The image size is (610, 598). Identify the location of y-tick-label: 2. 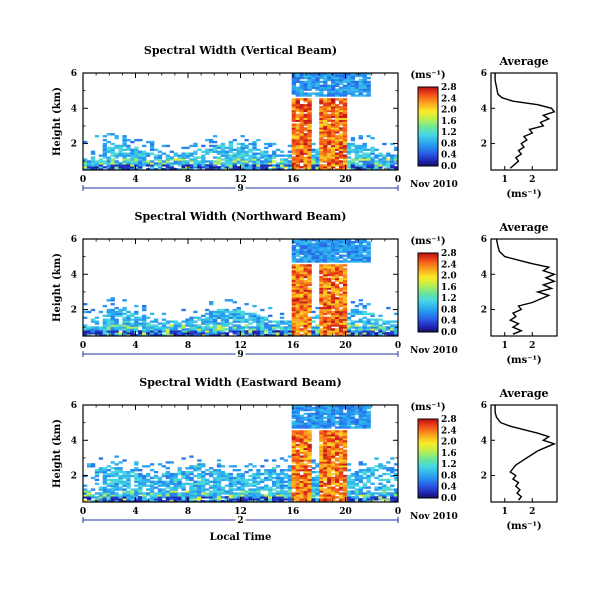
(74, 311).